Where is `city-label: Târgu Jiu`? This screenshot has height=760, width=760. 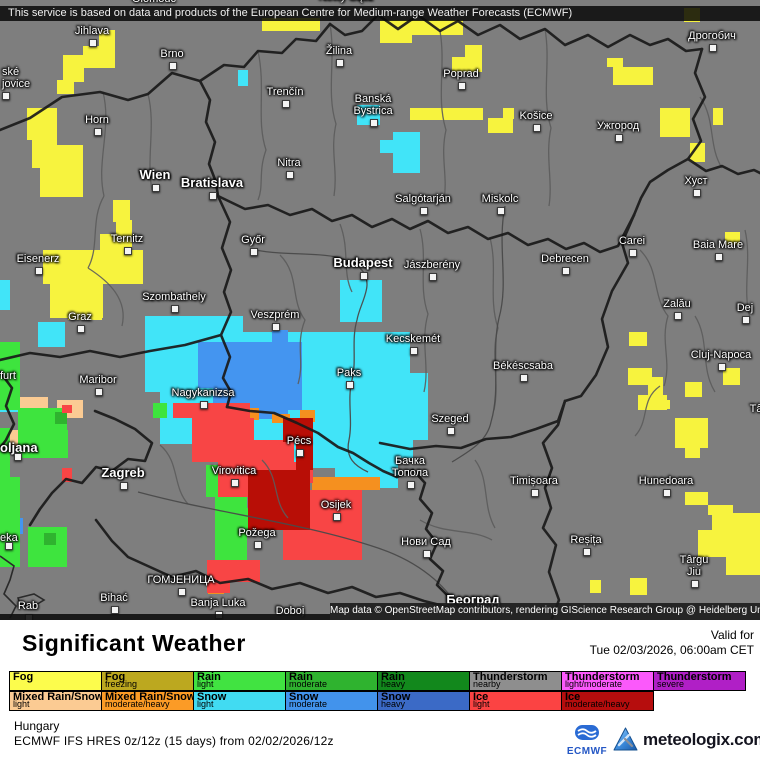 city-label: Târgu Jiu is located at coordinates (694, 566).